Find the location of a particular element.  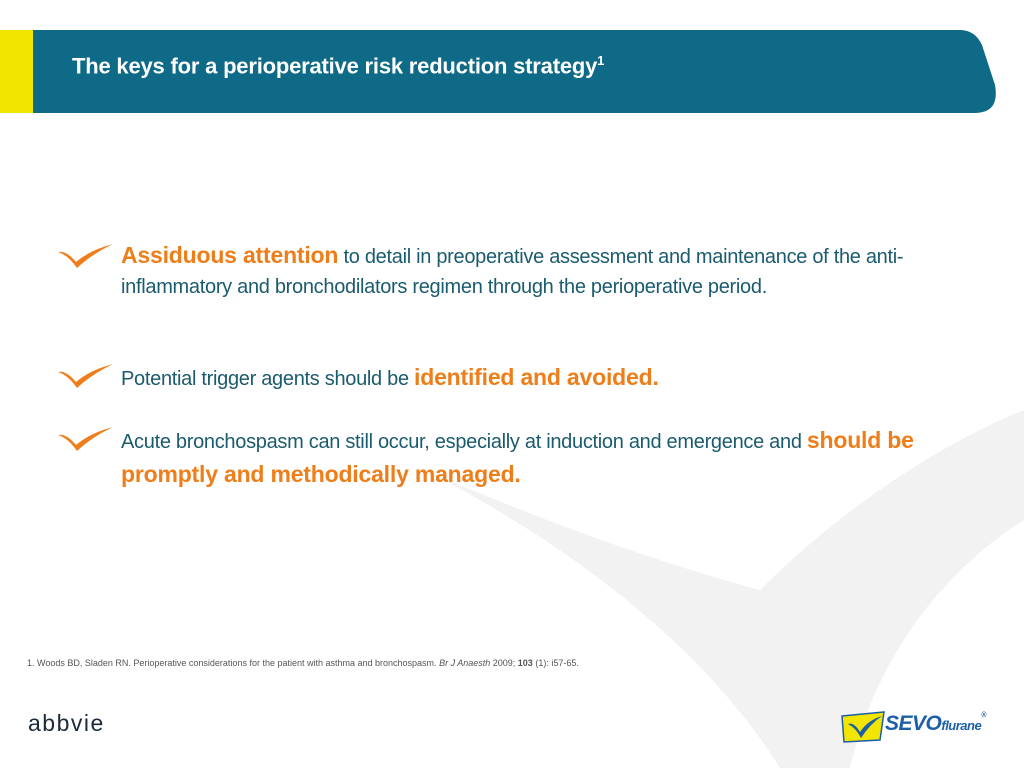

header-band is located at coordinates (498, 71).